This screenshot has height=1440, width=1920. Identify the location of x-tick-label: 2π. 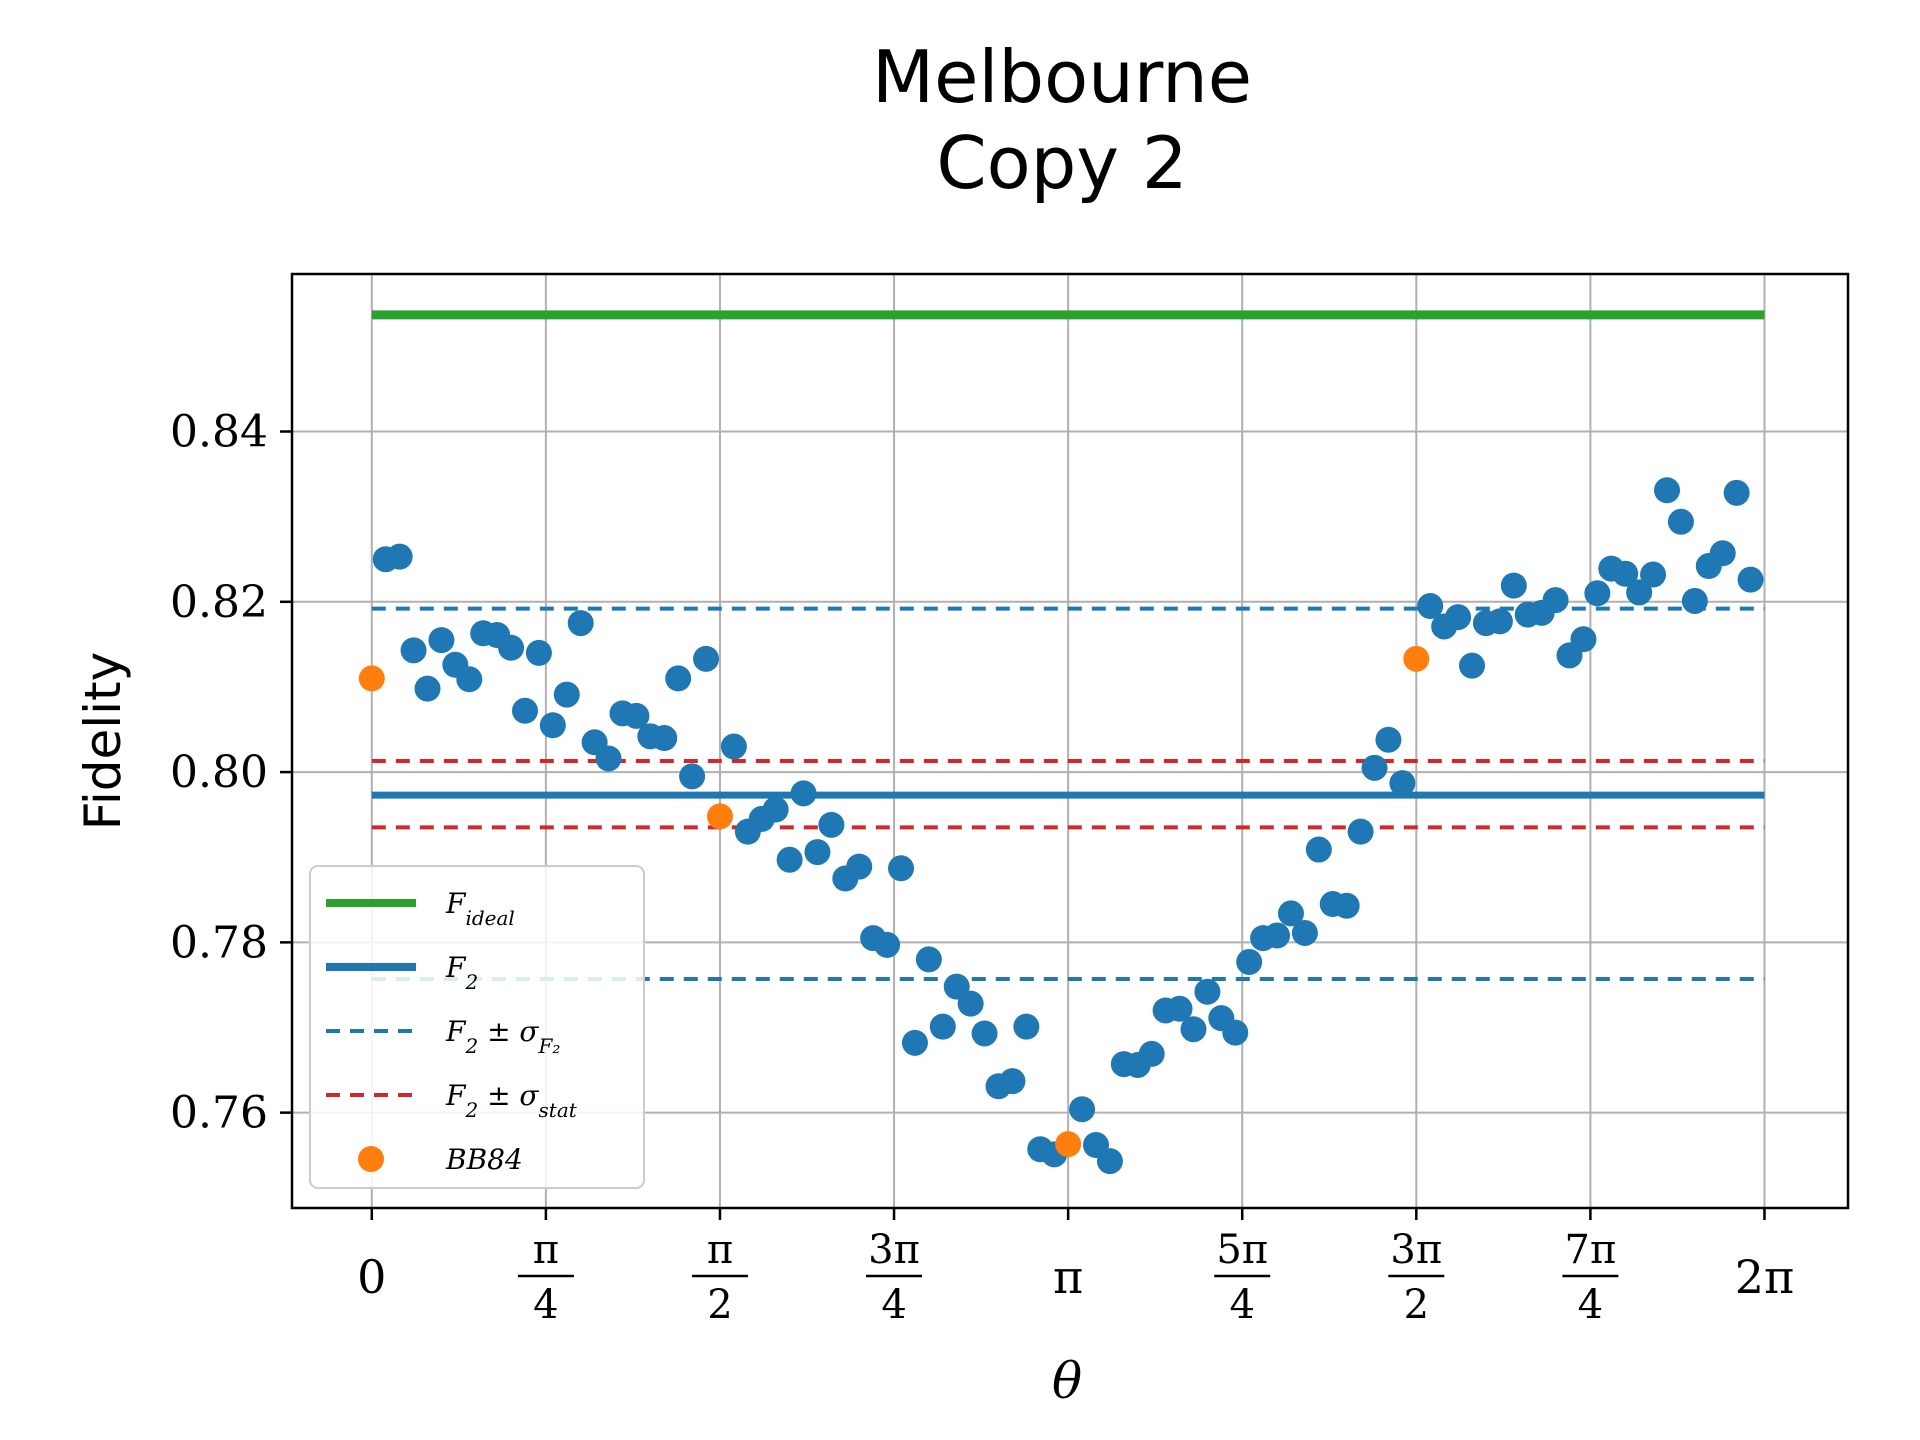
(1765, 1277).